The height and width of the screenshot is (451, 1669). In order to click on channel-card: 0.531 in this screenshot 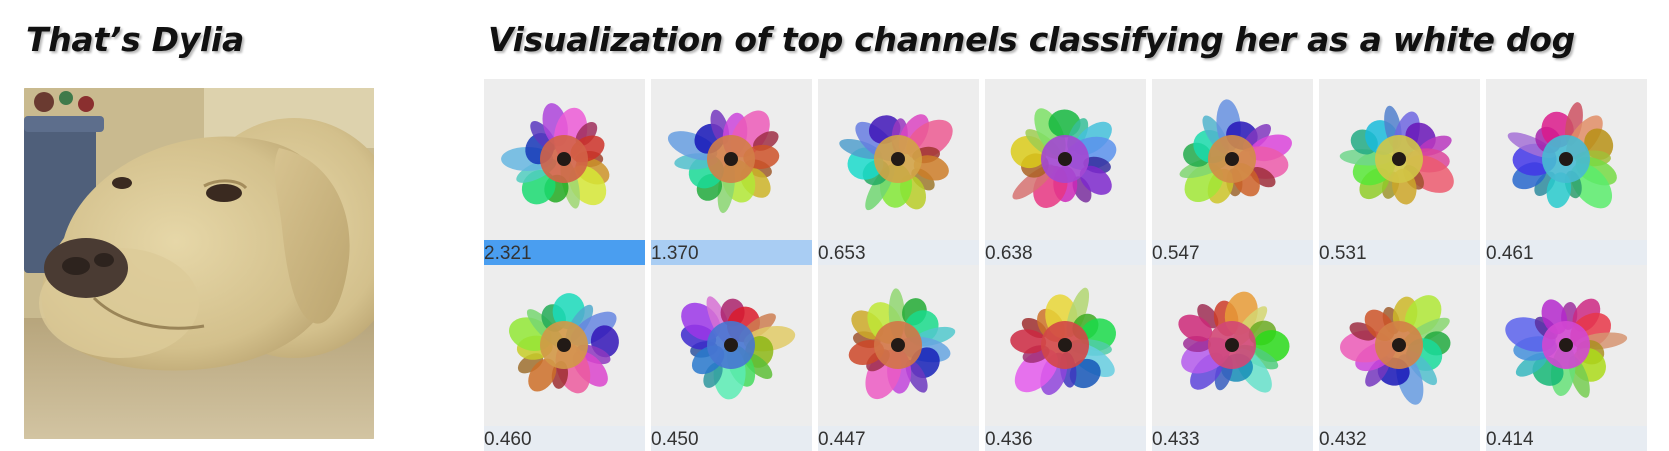, I will do `click(1399, 172)`.